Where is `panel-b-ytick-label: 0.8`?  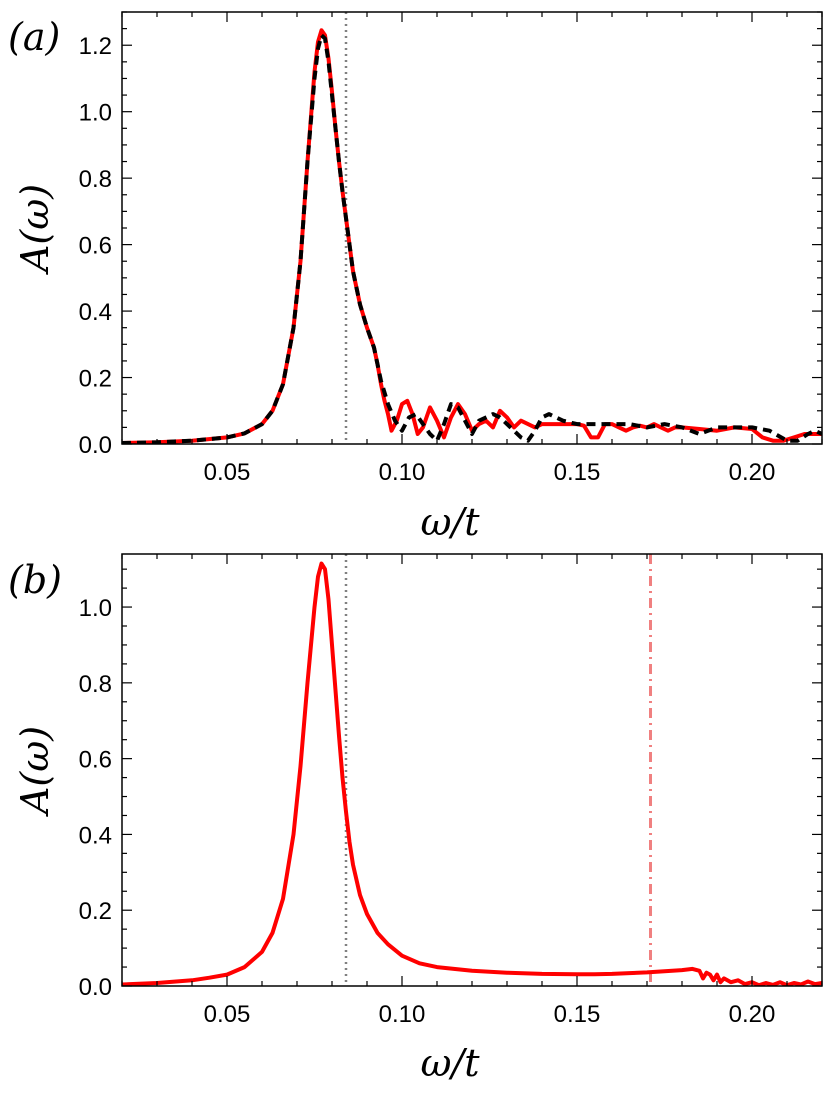
panel-b-ytick-label: 0.8 is located at coordinates (95, 684).